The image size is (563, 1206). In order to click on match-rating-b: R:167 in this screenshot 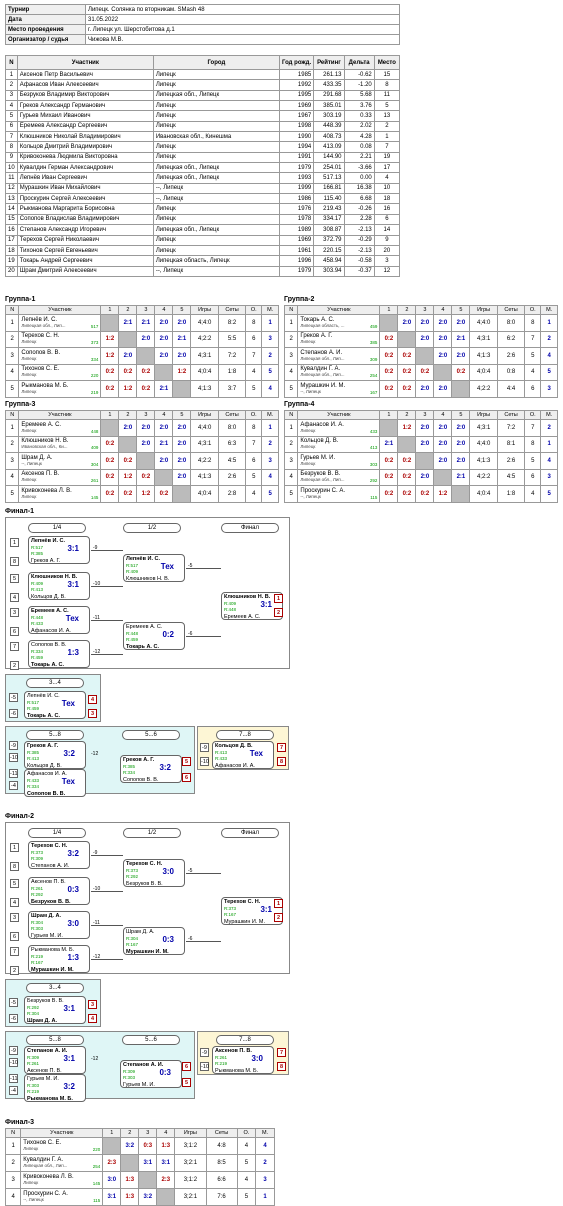, I will do `click(132, 944)`.